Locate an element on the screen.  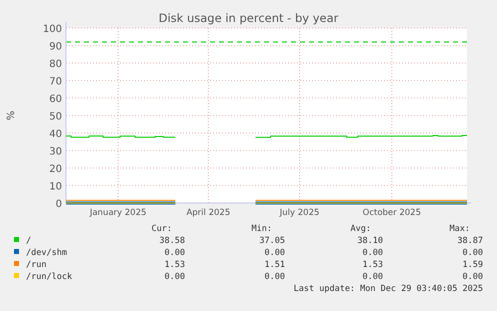
y-tick-label: 20 is located at coordinates (55, 169).